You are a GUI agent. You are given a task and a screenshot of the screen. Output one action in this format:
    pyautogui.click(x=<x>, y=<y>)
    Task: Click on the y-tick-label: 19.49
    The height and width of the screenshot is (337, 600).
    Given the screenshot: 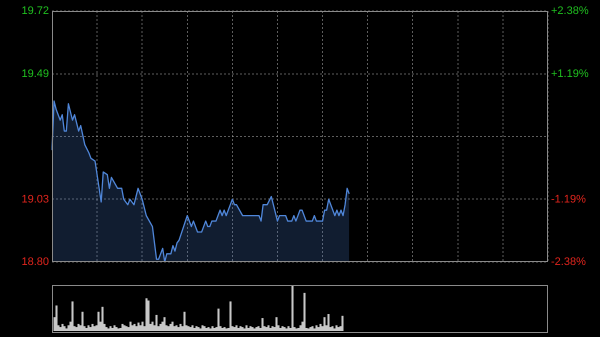 What is the action you would take?
    pyautogui.click(x=35, y=74)
    